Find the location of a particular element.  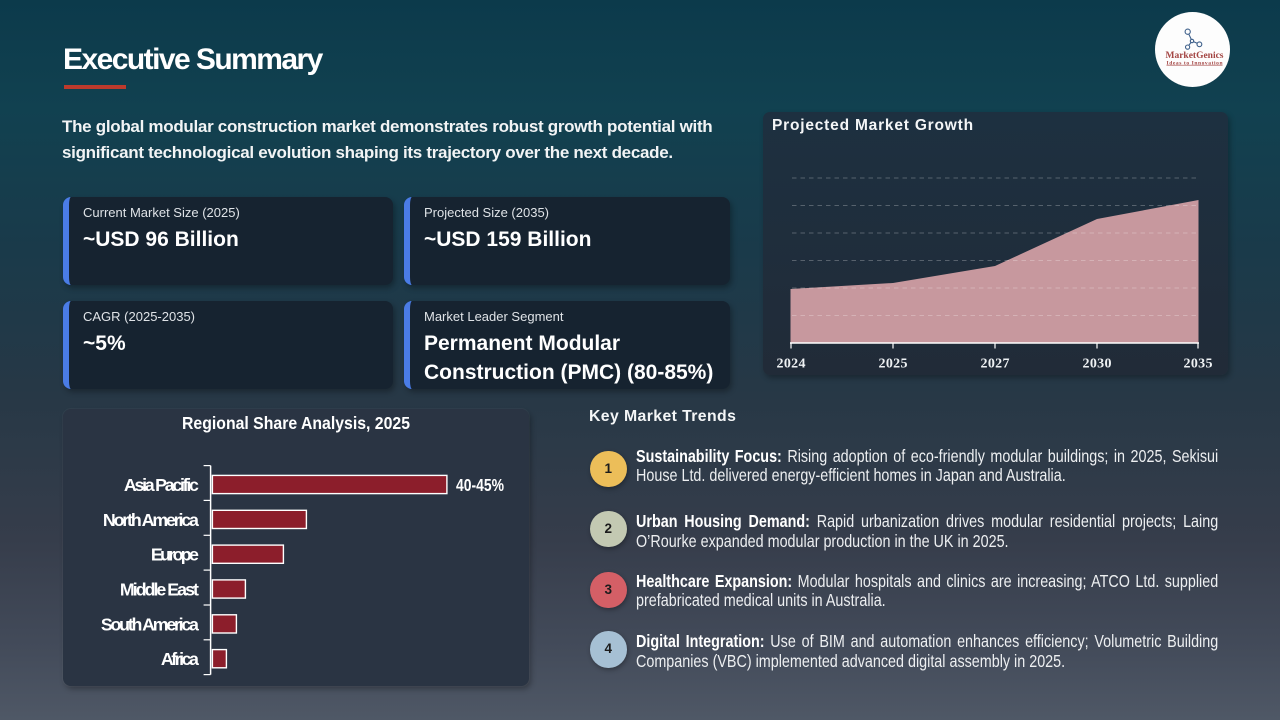

svg-text: 2035 is located at coordinates (1198, 364).